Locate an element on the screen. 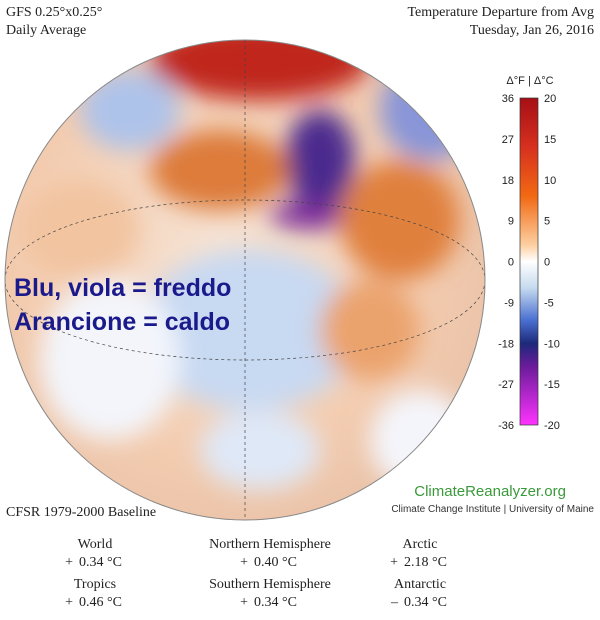 The width and height of the screenshot is (600, 620). tick-f: -27 is located at coordinates (506, 385).